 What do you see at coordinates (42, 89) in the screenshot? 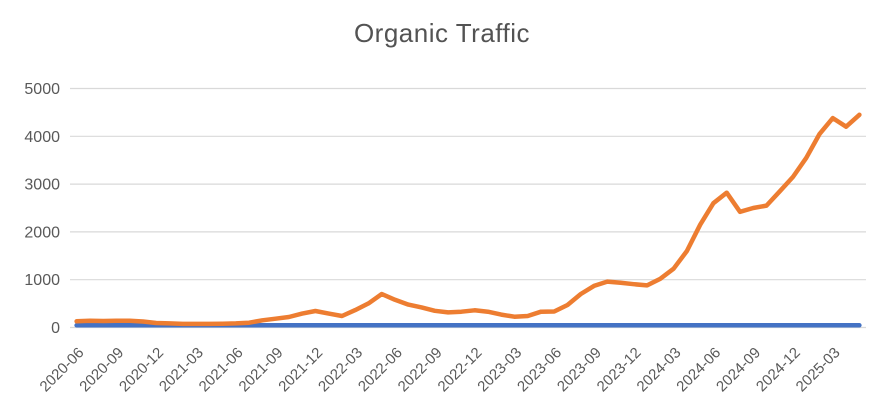
I see `y-axis-tick-label: 5000` at bounding box center [42, 89].